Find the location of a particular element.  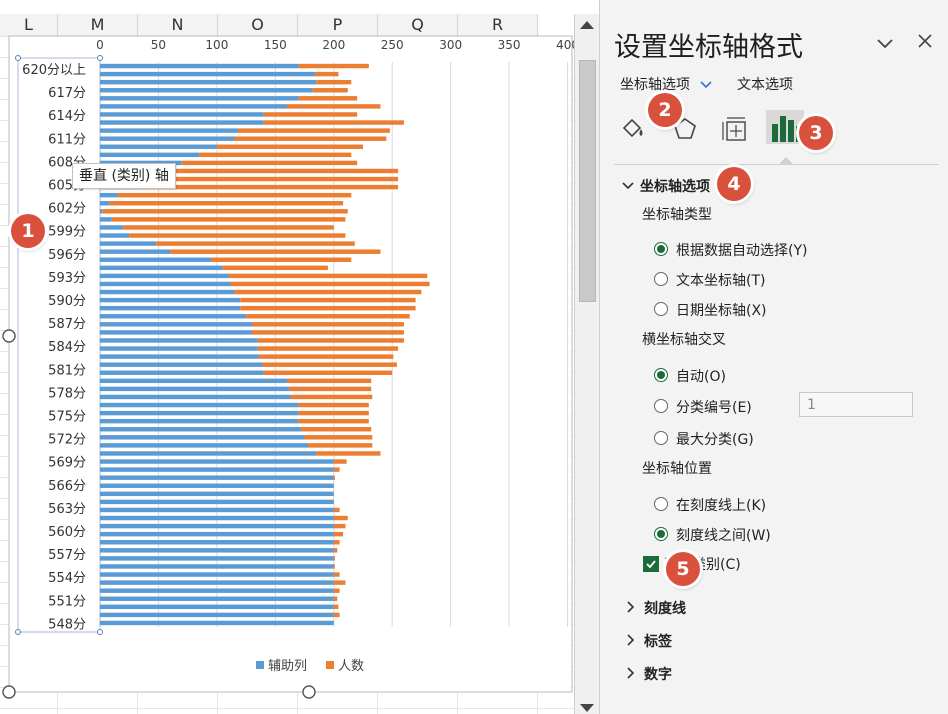

radio-date-axis is located at coordinates (661, 309).